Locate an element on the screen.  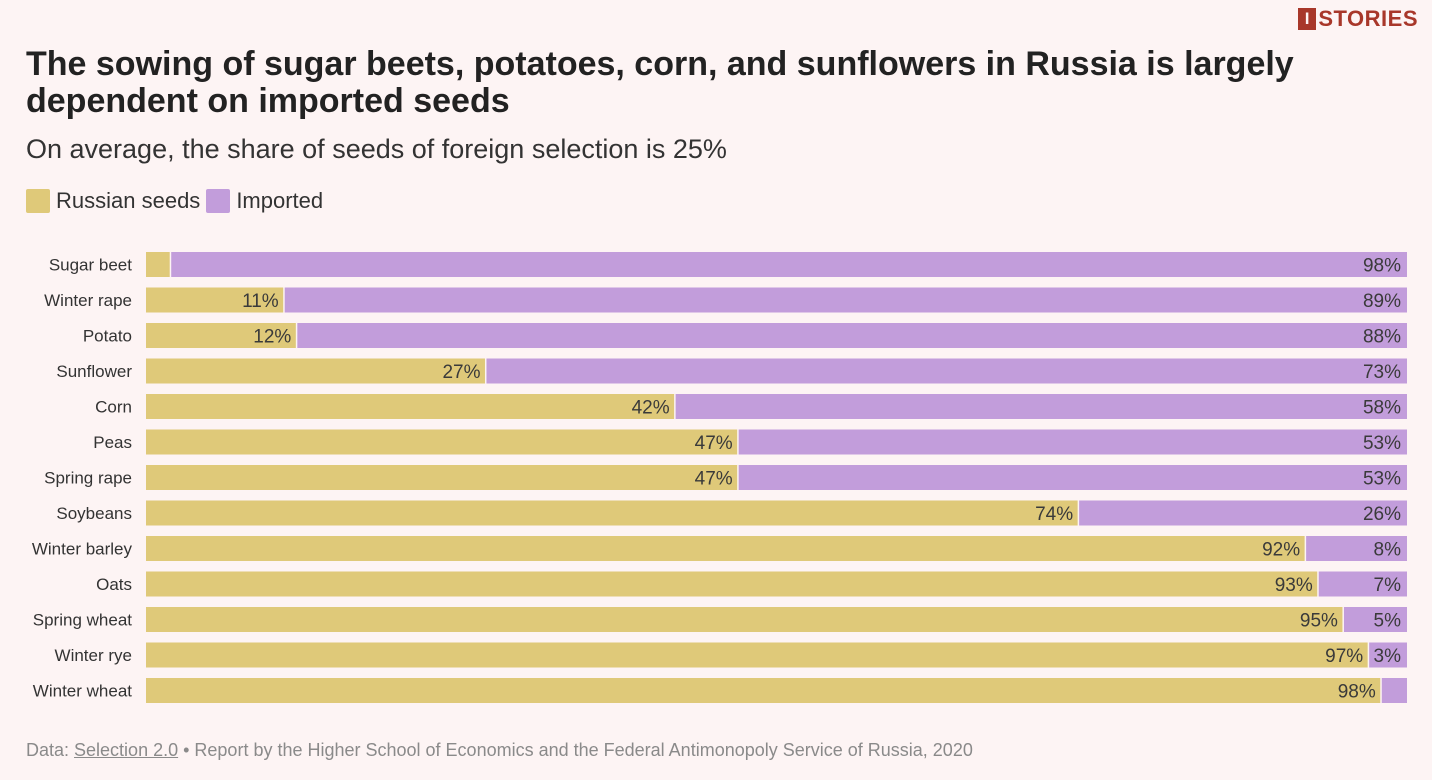
category-label: Sunflower is located at coordinates (94, 371).